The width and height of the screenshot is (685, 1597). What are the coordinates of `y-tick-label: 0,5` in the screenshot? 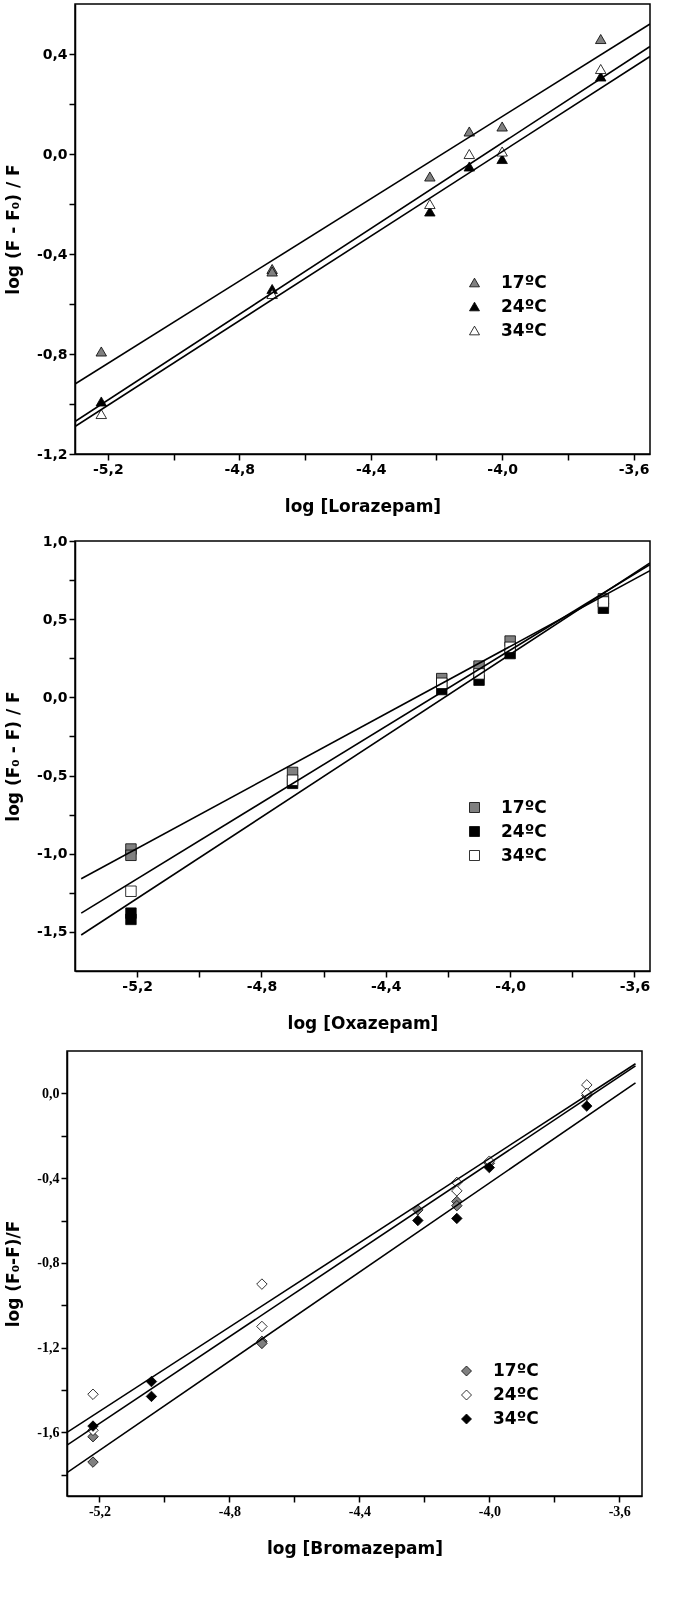 It's located at (55, 618).